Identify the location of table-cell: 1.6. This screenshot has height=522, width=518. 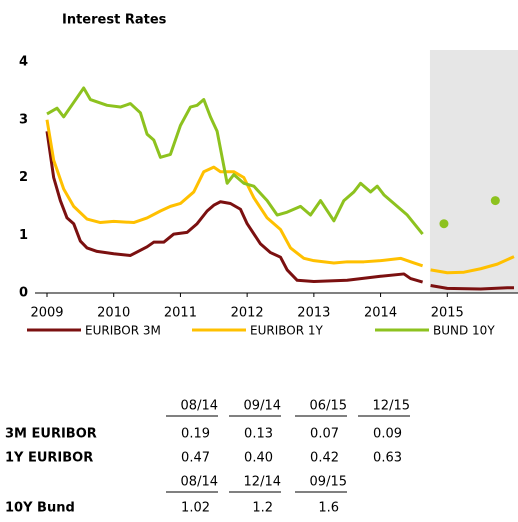
(328, 508).